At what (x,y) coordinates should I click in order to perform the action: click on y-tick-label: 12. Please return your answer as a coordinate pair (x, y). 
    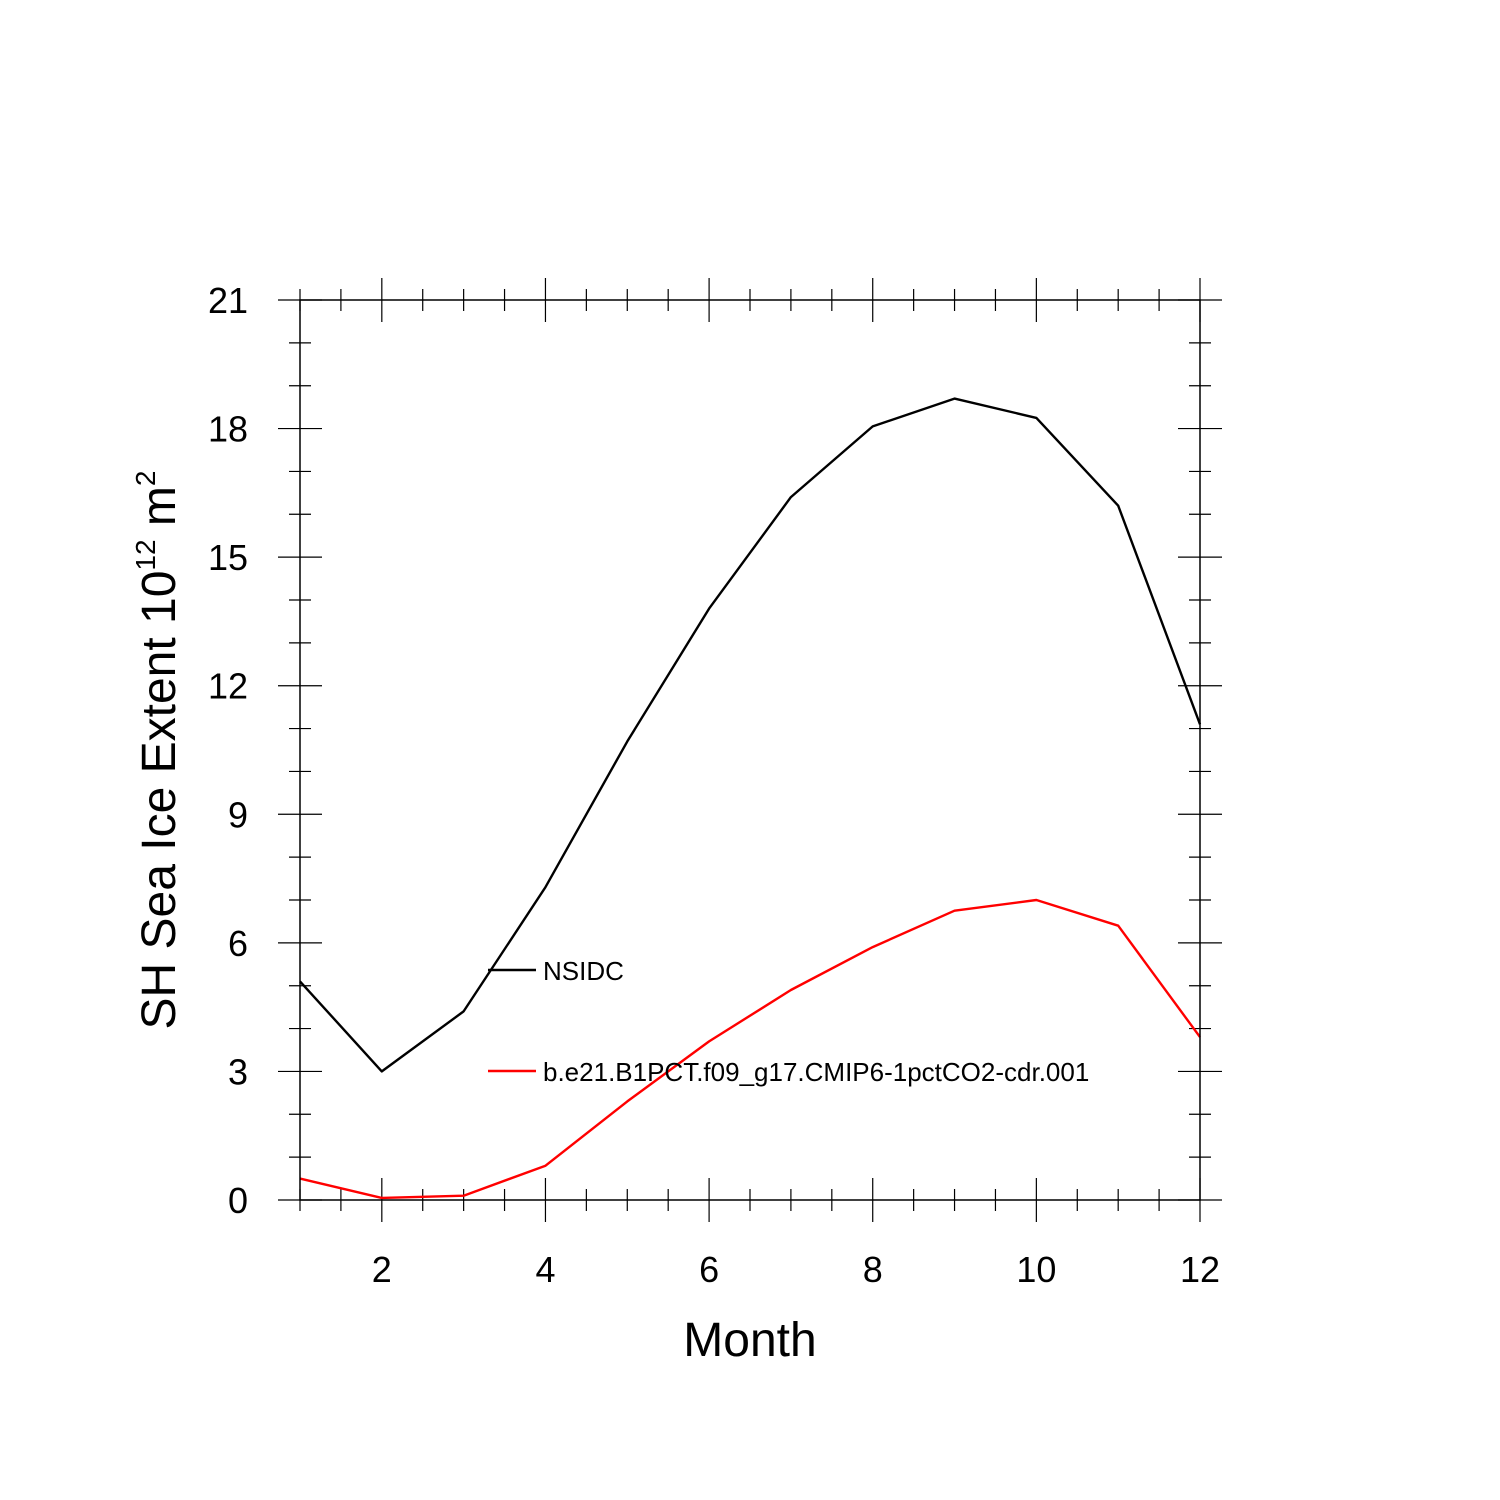
    Looking at the image, I should click on (228, 686).